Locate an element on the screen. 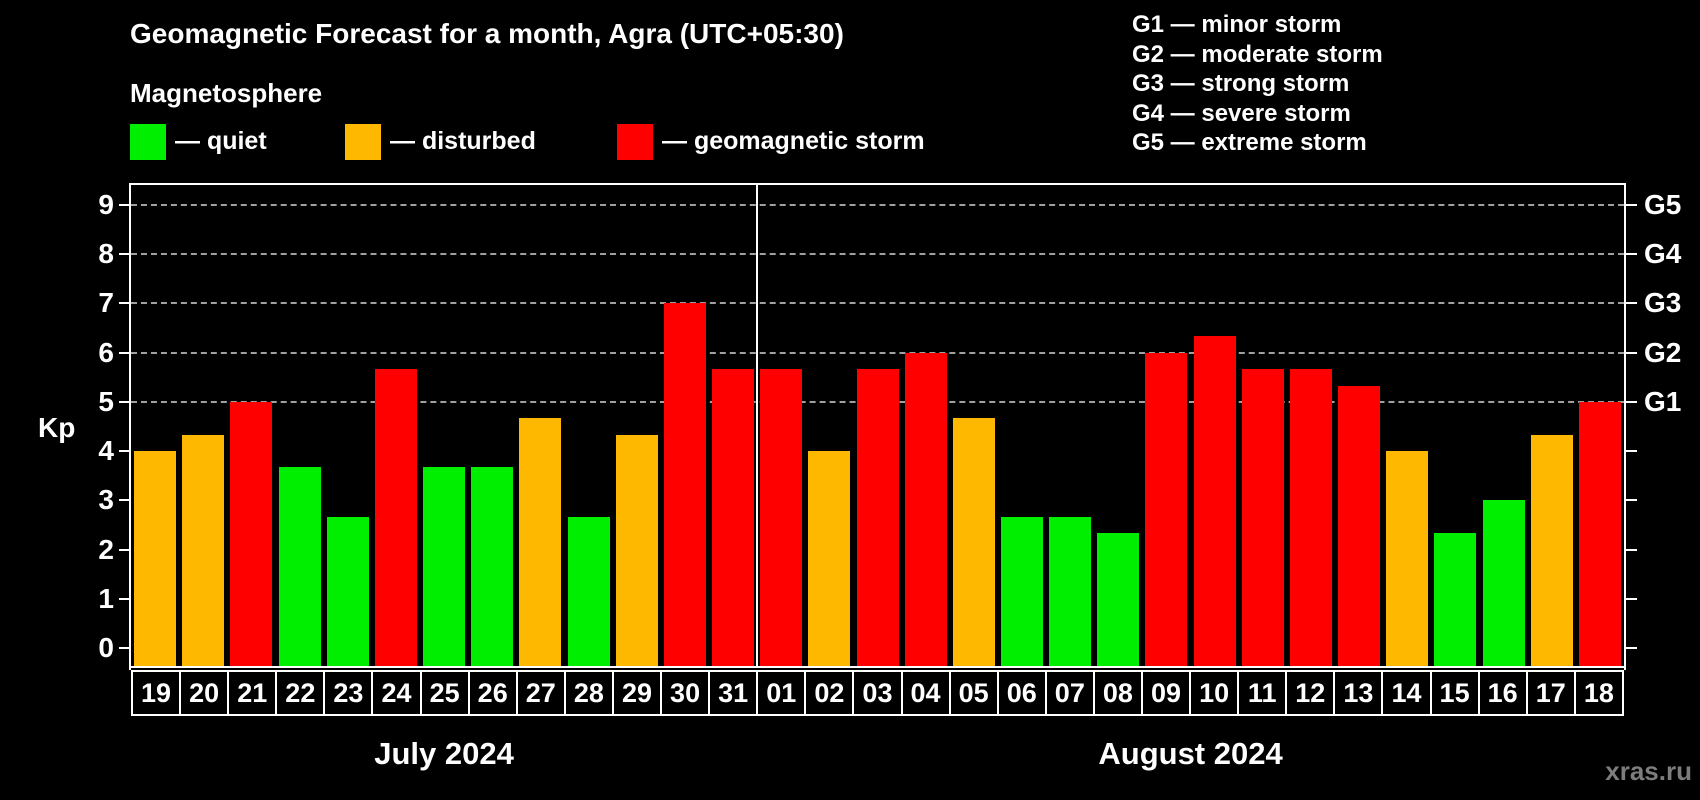 This screenshot has height=800, width=1700. y-axis-tick-label-2: 2 is located at coordinates (106, 549).